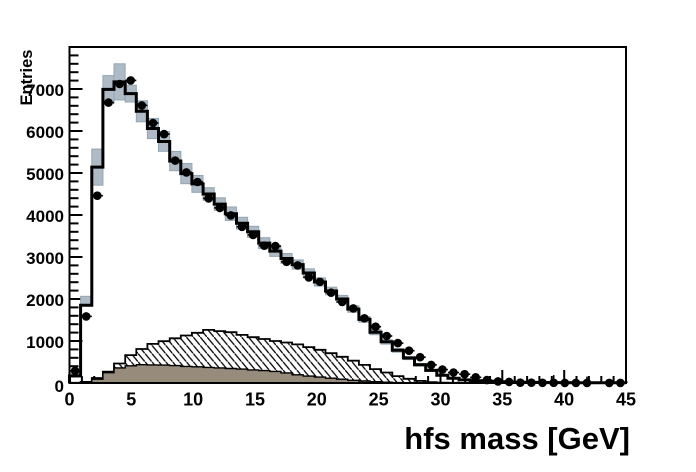 This screenshot has width=696, height=472. What do you see at coordinates (131, 400) in the screenshot?
I see `svg-text: 5` at bounding box center [131, 400].